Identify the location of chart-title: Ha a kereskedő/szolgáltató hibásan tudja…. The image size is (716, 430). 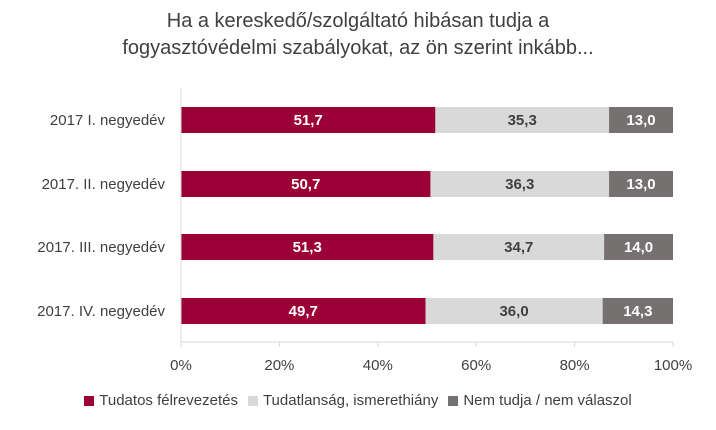
(358, 35).